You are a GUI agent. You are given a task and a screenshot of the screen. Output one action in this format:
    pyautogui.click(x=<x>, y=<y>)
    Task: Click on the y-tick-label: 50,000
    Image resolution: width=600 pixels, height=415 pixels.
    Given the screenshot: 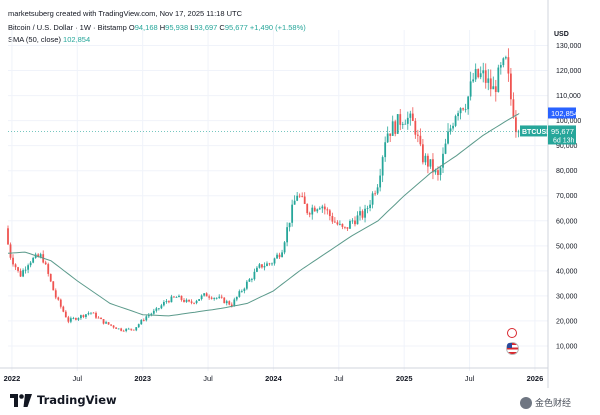 What is the action you would take?
    pyautogui.click(x=567, y=246)
    